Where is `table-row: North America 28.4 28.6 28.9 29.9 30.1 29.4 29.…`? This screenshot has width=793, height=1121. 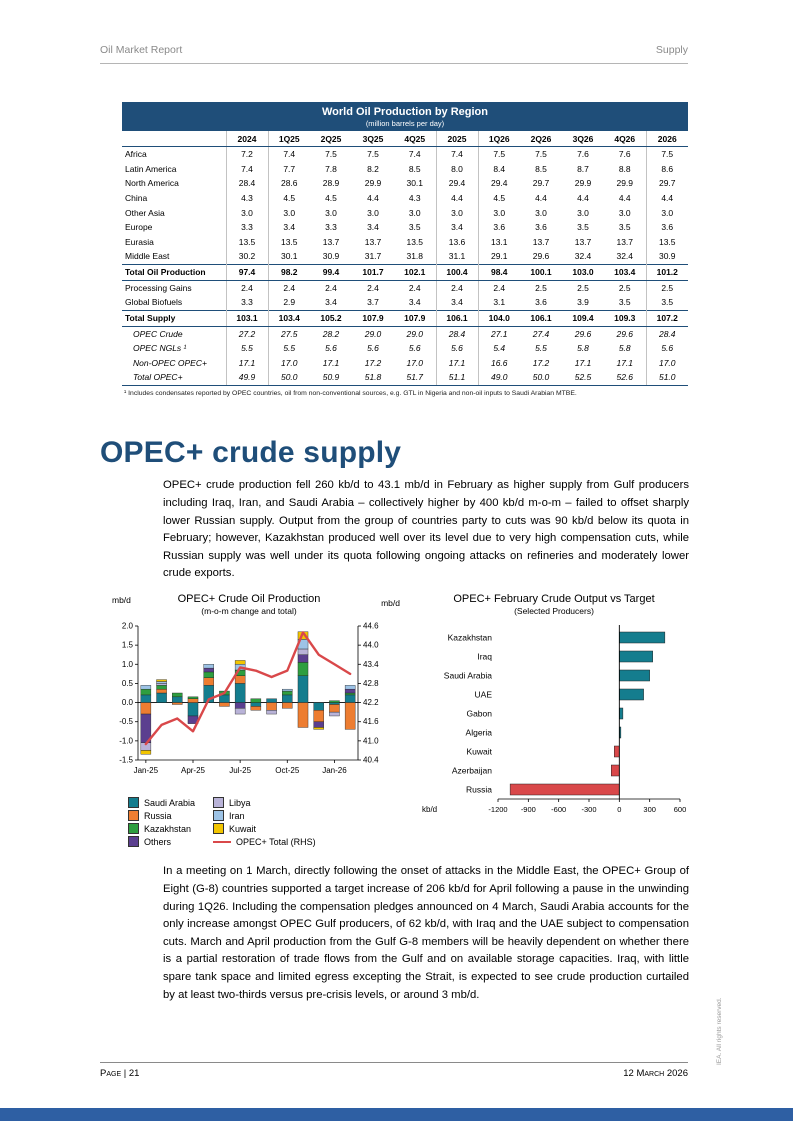 table-row: North America 28.4 28.6 28.9 29.9 30.1 29.4 29.… is located at coordinates (405, 183).